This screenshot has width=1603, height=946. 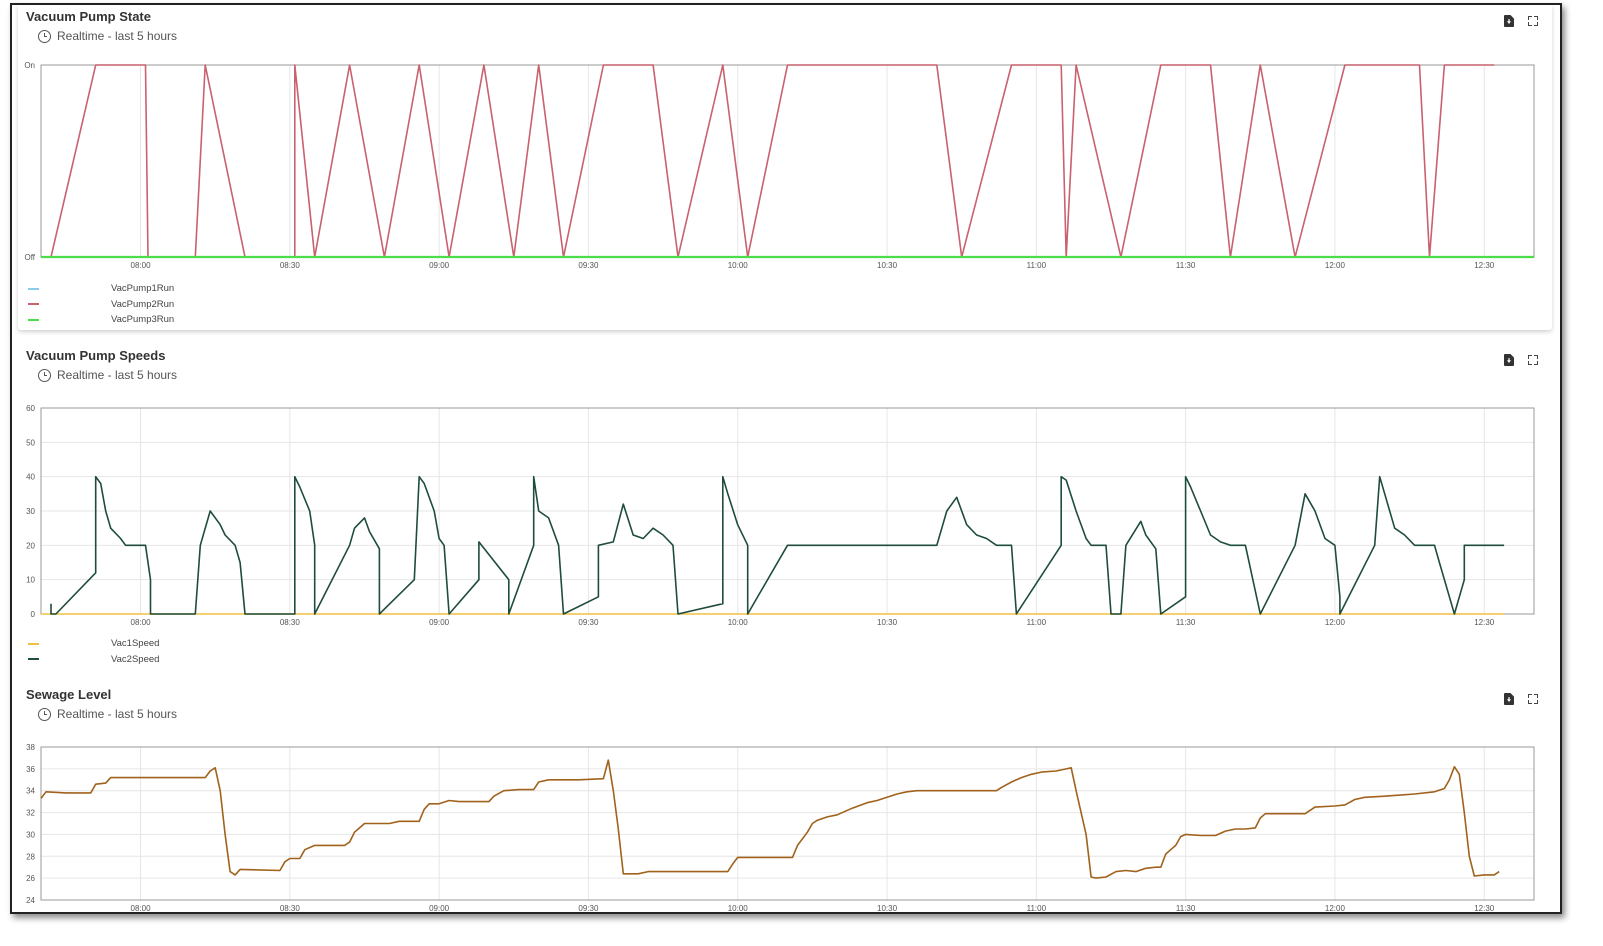 What do you see at coordinates (30, 747) in the screenshot?
I see `y-tick-label: 38` at bounding box center [30, 747].